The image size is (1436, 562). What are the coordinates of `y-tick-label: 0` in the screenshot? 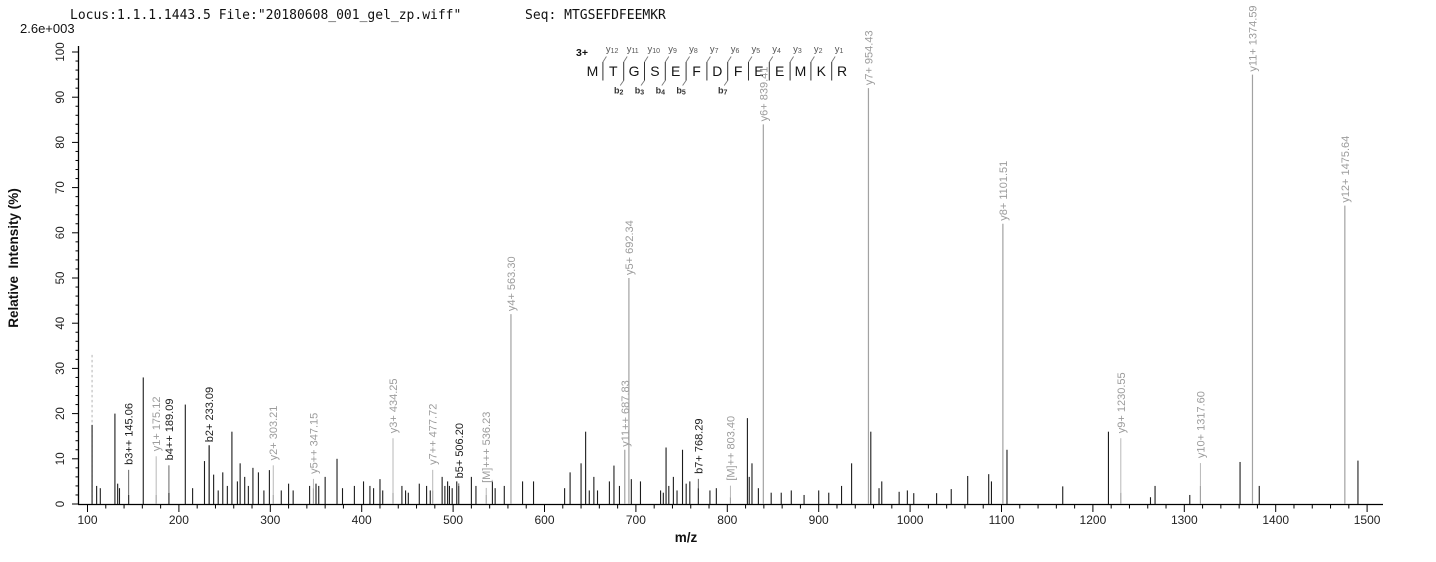 It's located at (61, 504).